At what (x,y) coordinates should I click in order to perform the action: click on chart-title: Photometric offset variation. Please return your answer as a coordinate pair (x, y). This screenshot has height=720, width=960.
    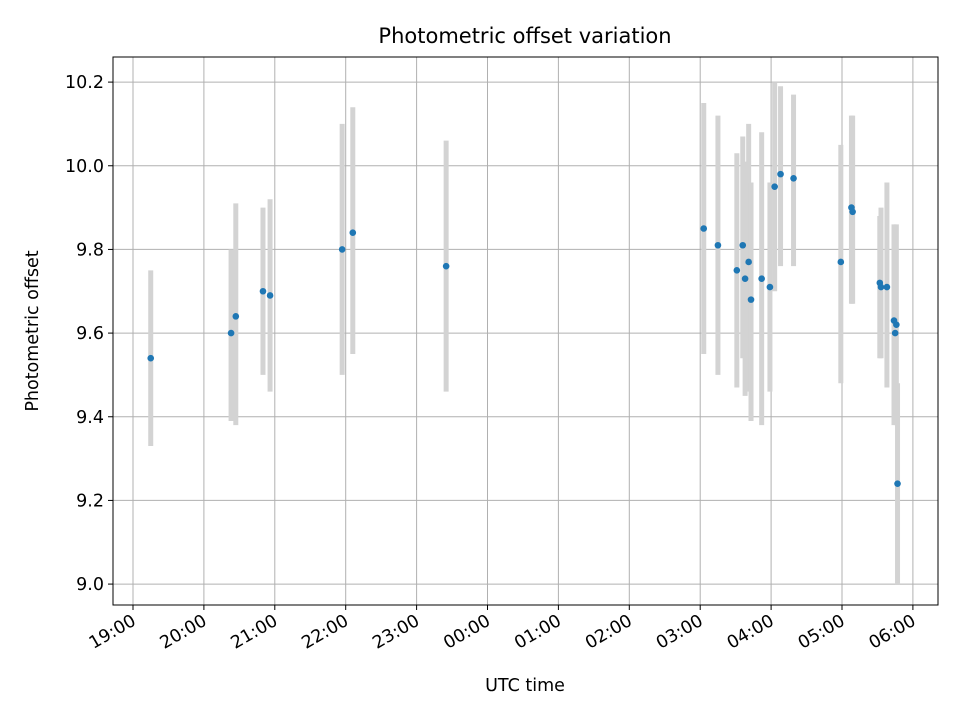
    Looking at the image, I should click on (524, 36).